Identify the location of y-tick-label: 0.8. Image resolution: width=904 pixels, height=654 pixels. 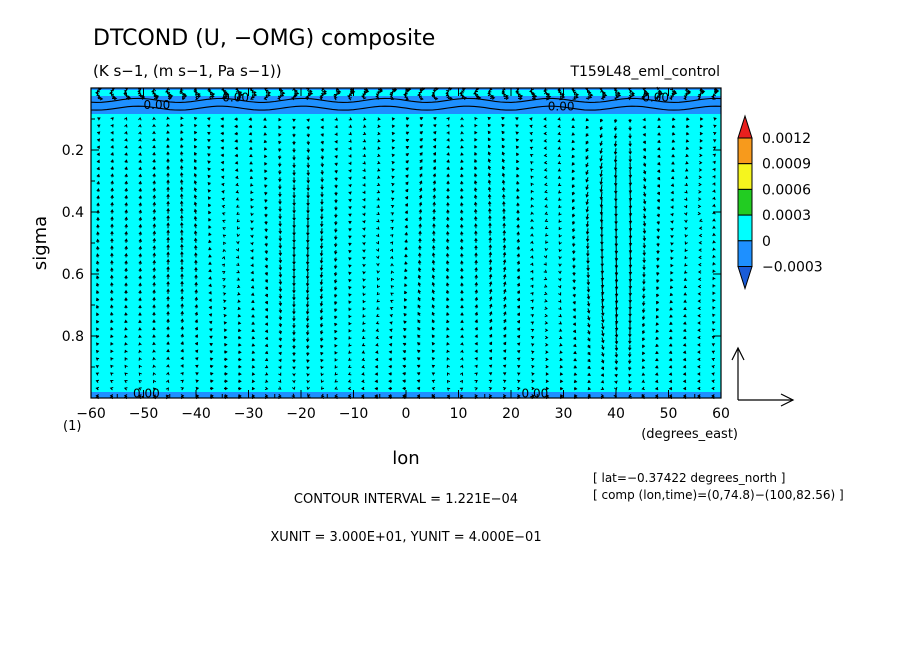
(73, 337).